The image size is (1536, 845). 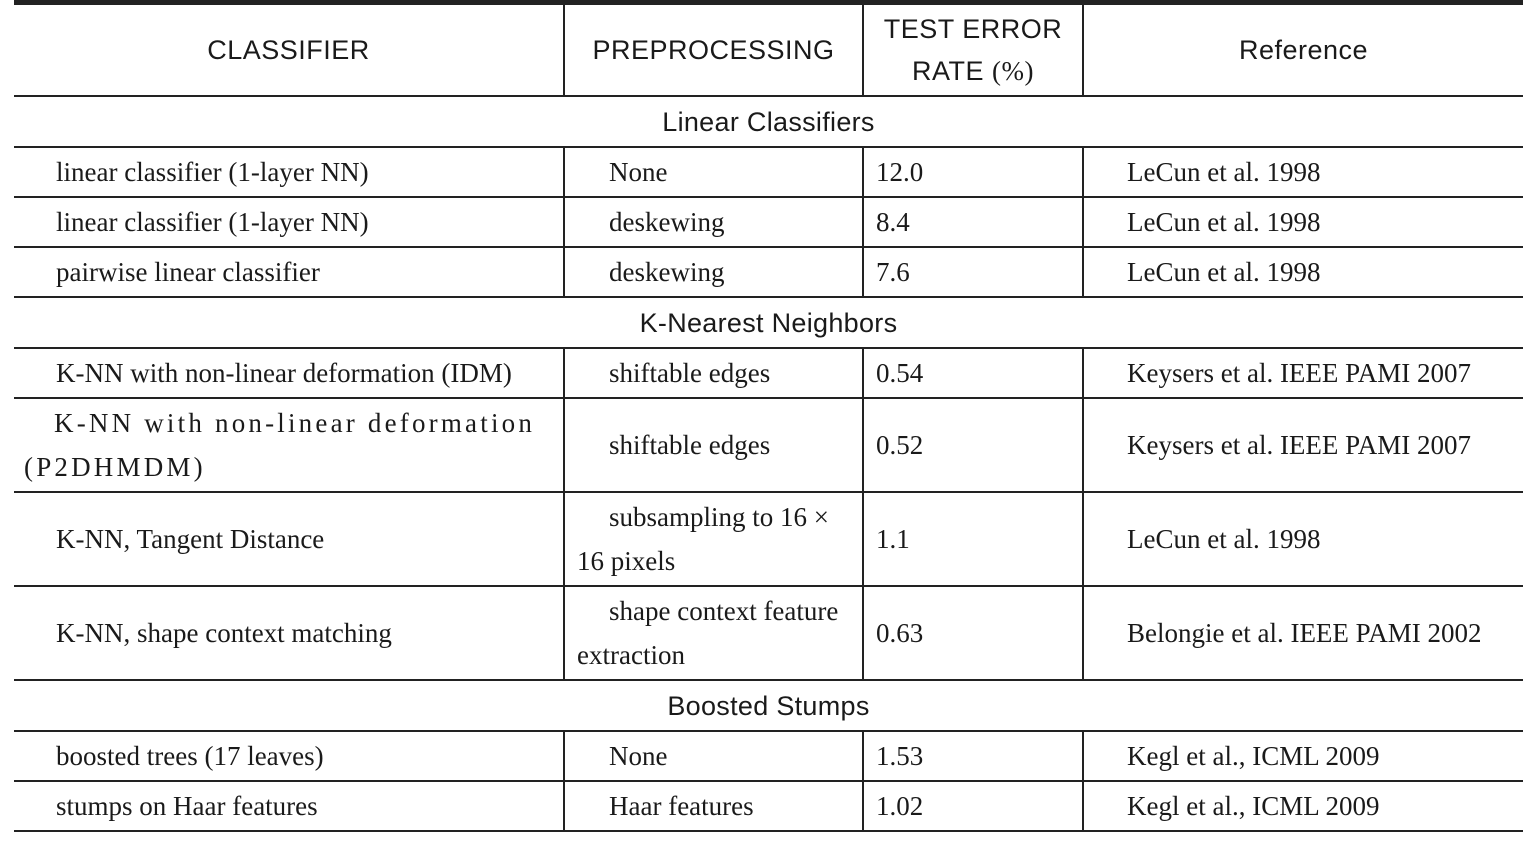 What do you see at coordinates (972, 756) in the screenshot?
I see `cell-error-rate: 1.53` at bounding box center [972, 756].